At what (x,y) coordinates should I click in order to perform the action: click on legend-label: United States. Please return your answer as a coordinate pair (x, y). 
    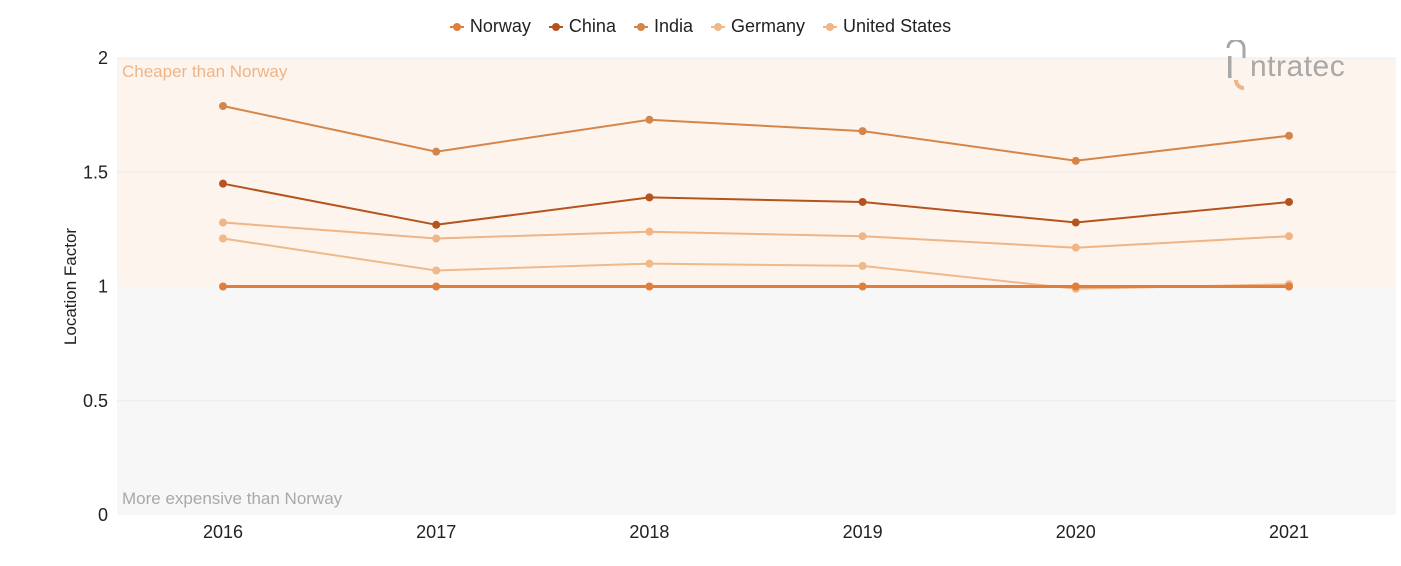
    Looking at the image, I should click on (897, 26).